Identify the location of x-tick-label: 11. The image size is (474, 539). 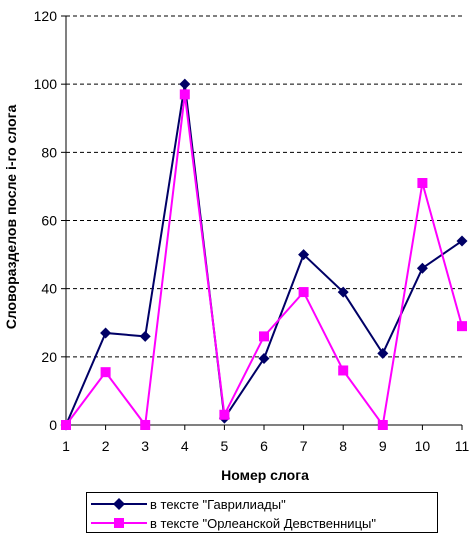
(462, 446).